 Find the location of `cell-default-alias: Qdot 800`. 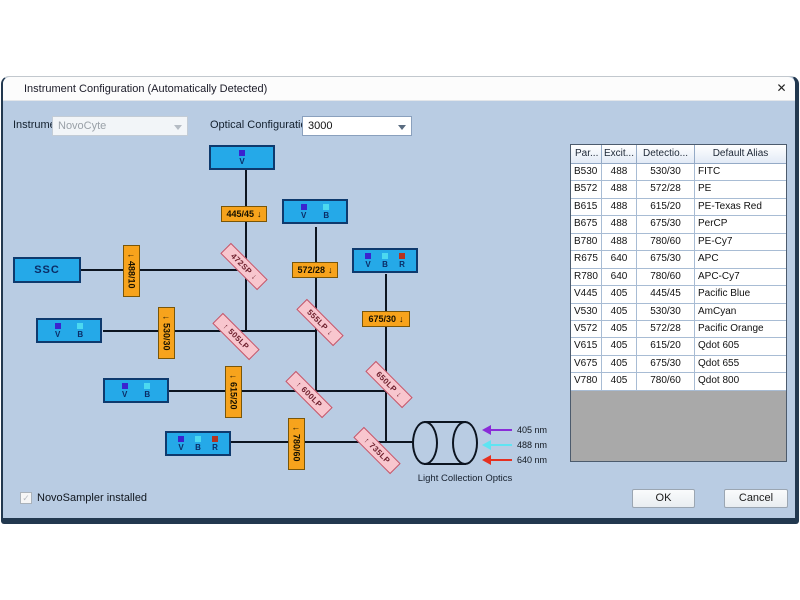

cell-default-alias: Qdot 800 is located at coordinates (719, 381).